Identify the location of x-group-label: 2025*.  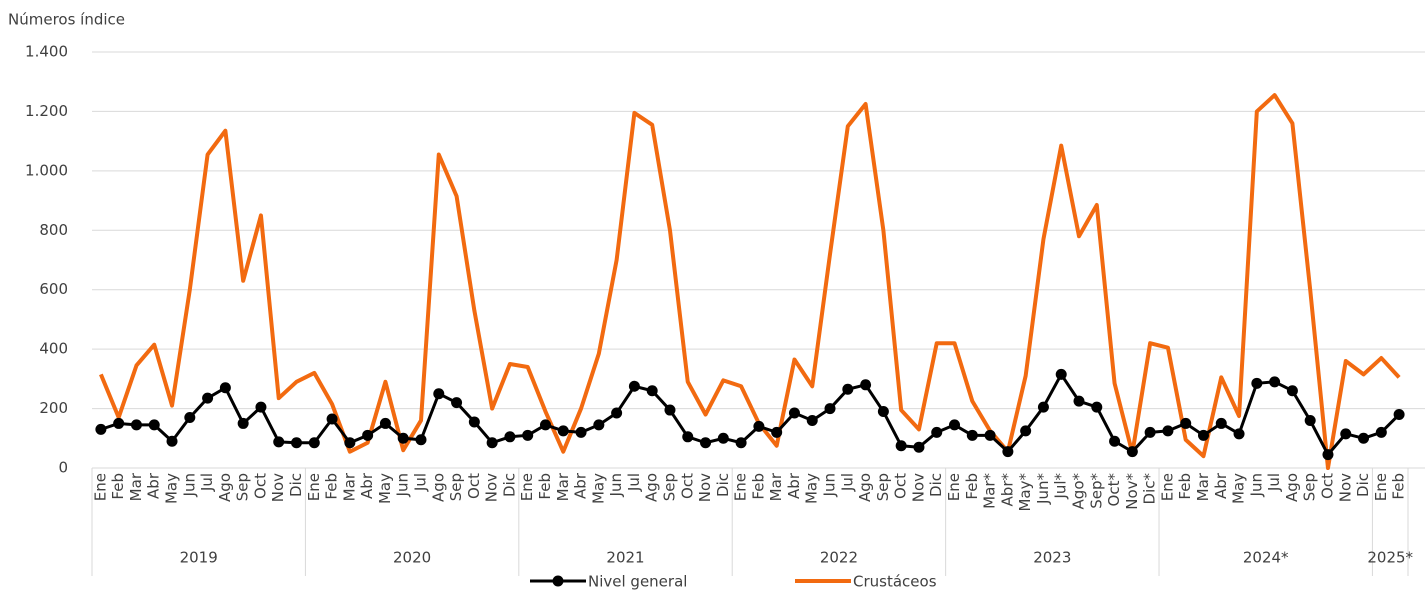
(1390, 558).